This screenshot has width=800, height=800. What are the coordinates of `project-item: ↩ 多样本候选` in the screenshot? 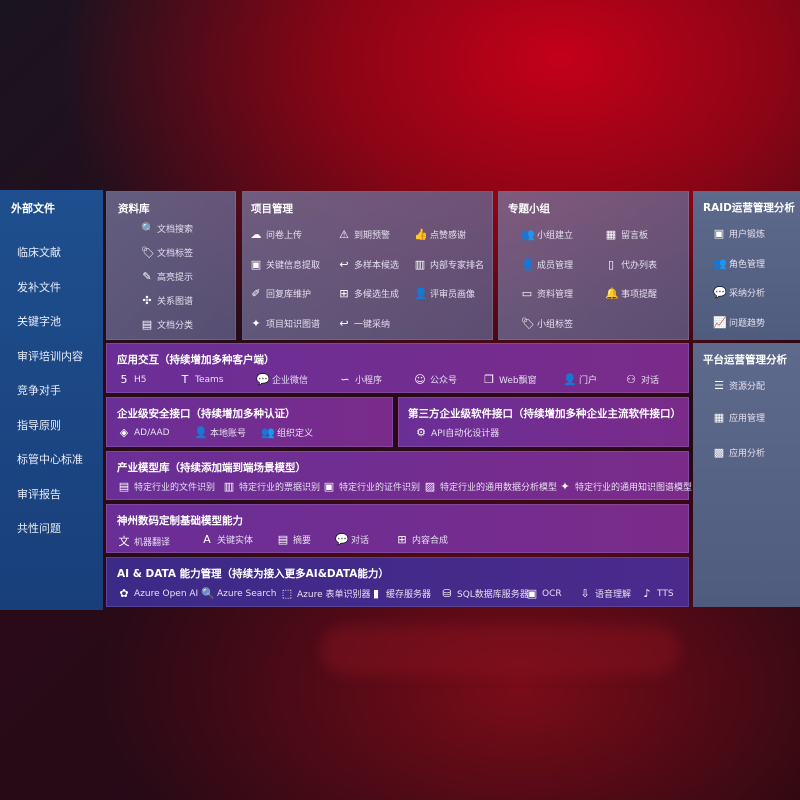 It's located at (368, 264).